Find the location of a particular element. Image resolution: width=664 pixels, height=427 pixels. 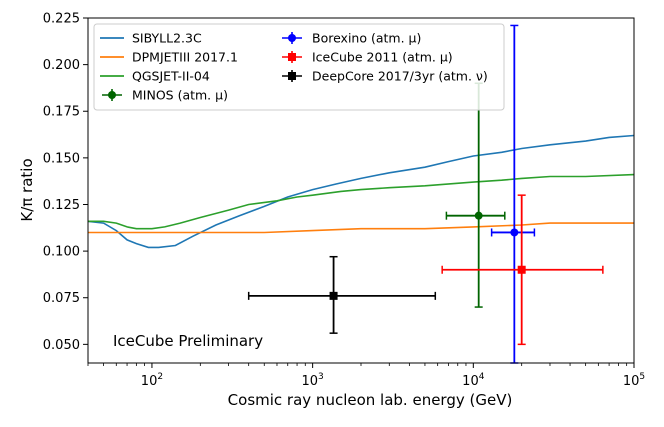

legend-label: IceCube 2011 (atm. μ) is located at coordinates (382, 57).